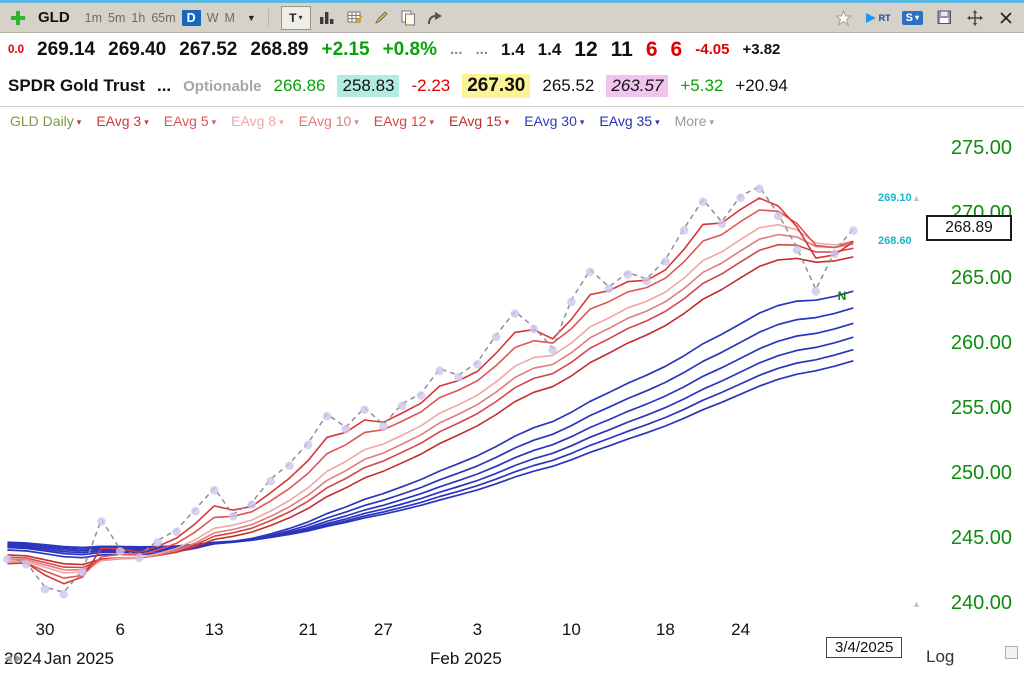 This screenshot has width=1024, height=681. I want to click on price-axis-label: 260.00, so click(981, 342).